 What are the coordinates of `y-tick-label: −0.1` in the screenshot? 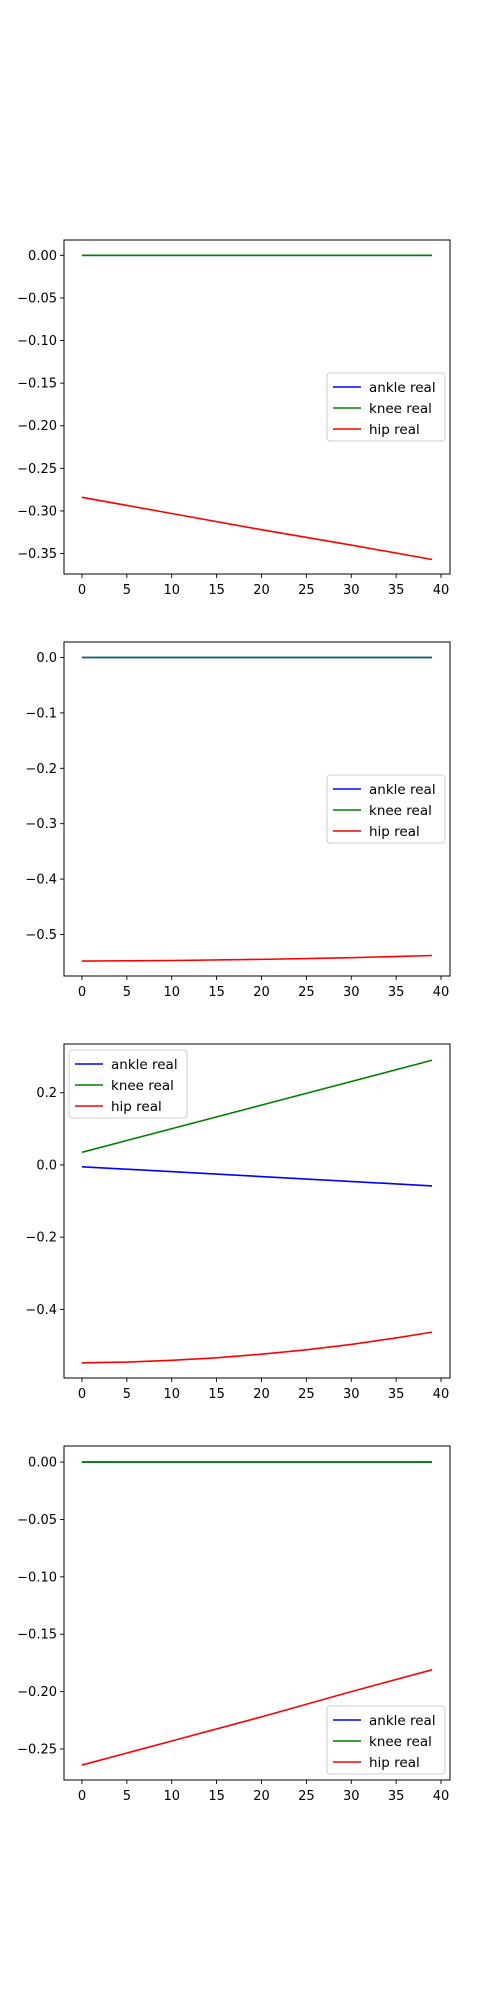 It's located at (41, 713).